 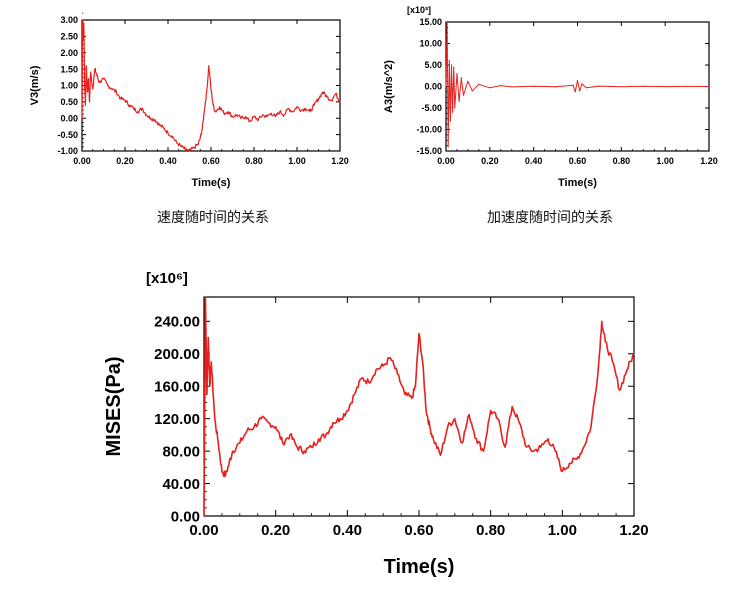 What do you see at coordinates (69, 69) in the screenshot?
I see `velocity-y-tick-label: 1.50` at bounding box center [69, 69].